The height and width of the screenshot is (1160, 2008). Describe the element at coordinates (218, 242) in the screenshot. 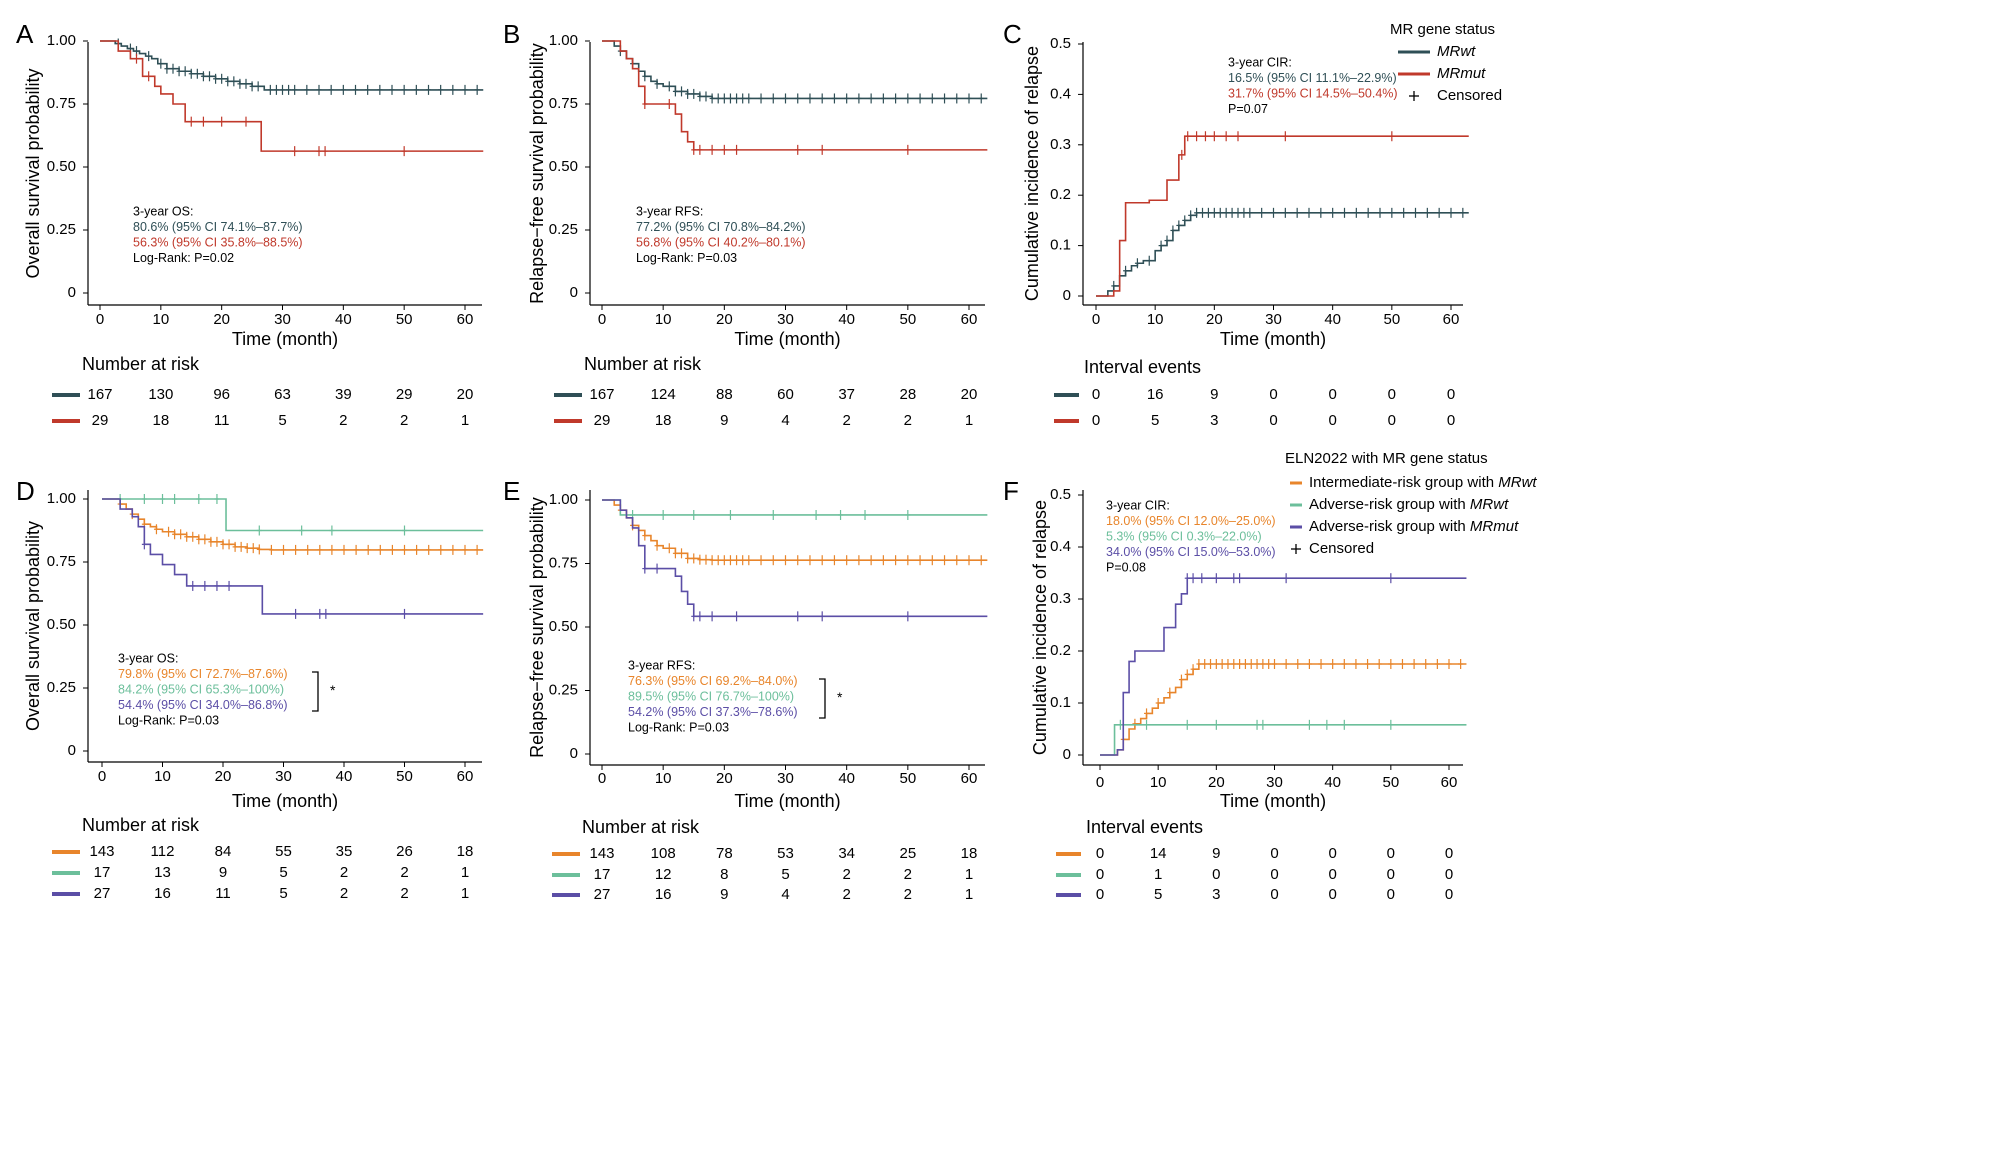

I see `annotation-line: 56.3% (95% CI 35.8%–88.5%)` at that location.